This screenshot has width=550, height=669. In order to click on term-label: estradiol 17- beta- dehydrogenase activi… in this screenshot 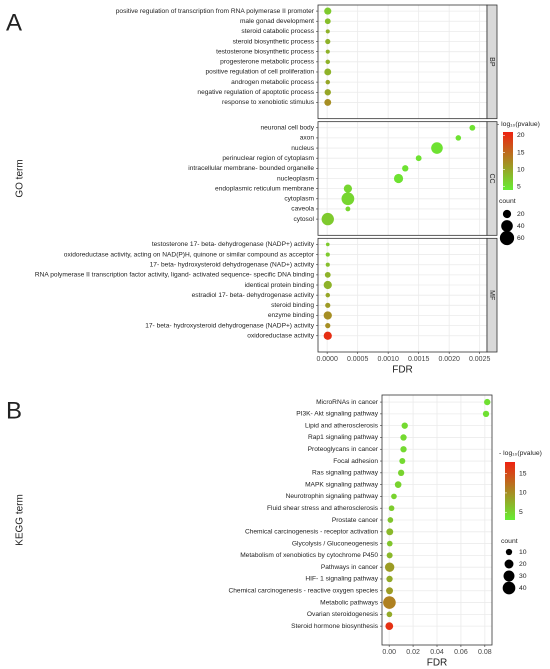, I will do `click(253, 295)`.